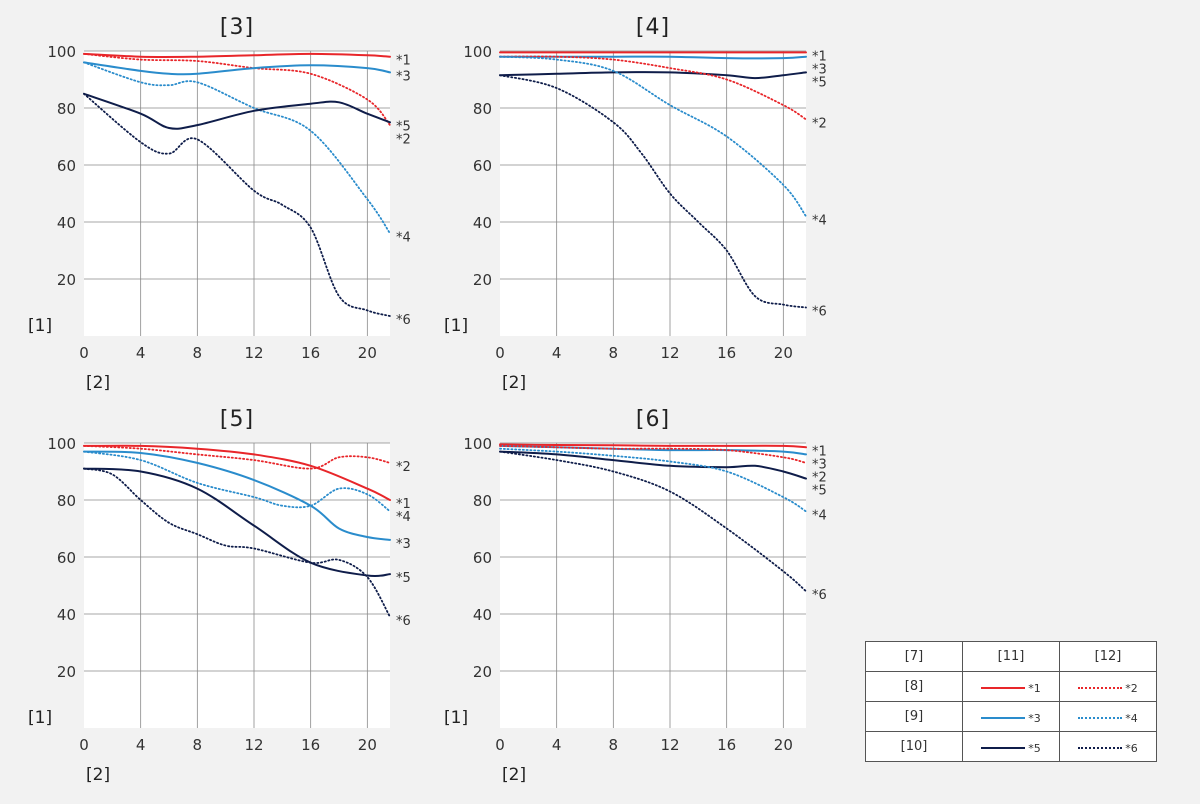  What do you see at coordinates (1131, 748) in the screenshot?
I see `legend-dotted-label: *6` at bounding box center [1131, 748].